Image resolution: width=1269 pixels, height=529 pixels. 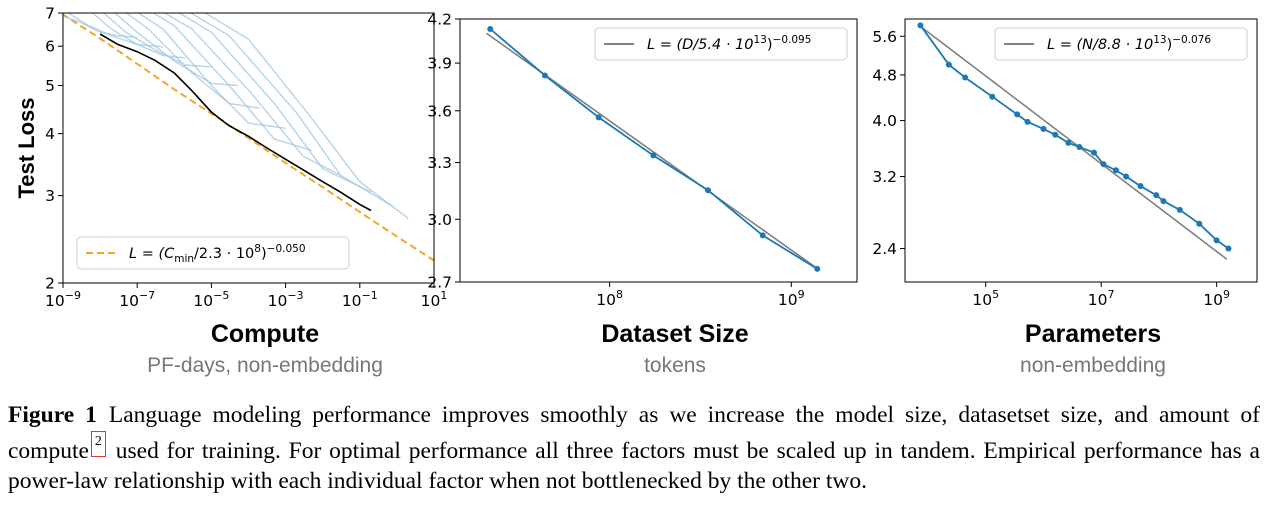 I want to click on y-tick-label: 3, so click(x=50, y=196).